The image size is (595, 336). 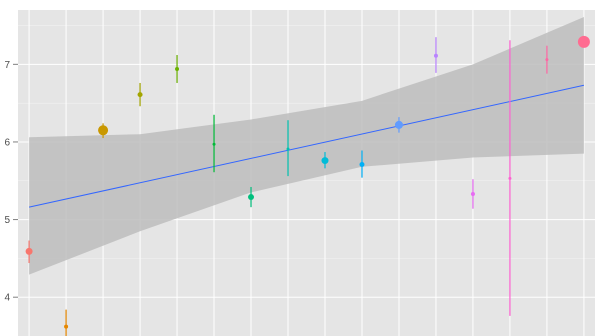 I want to click on y-tick-label: 7, so click(x=7, y=65).